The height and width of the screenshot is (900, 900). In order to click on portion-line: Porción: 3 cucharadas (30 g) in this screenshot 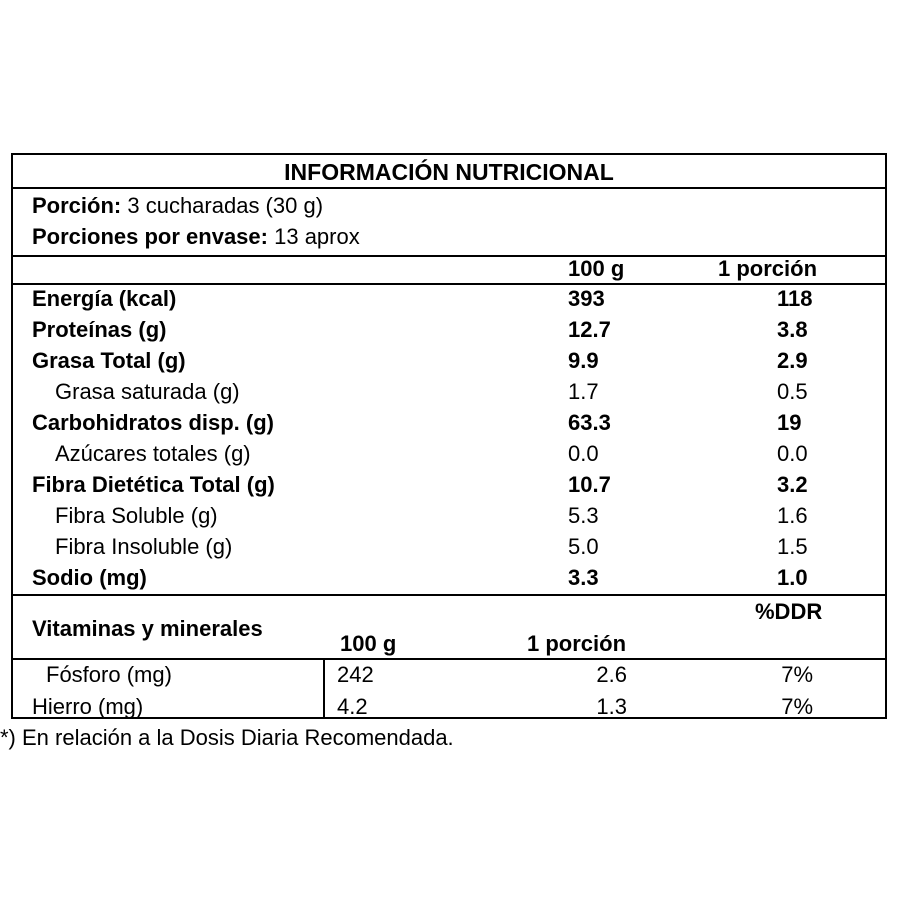, I will do `click(177, 206)`.